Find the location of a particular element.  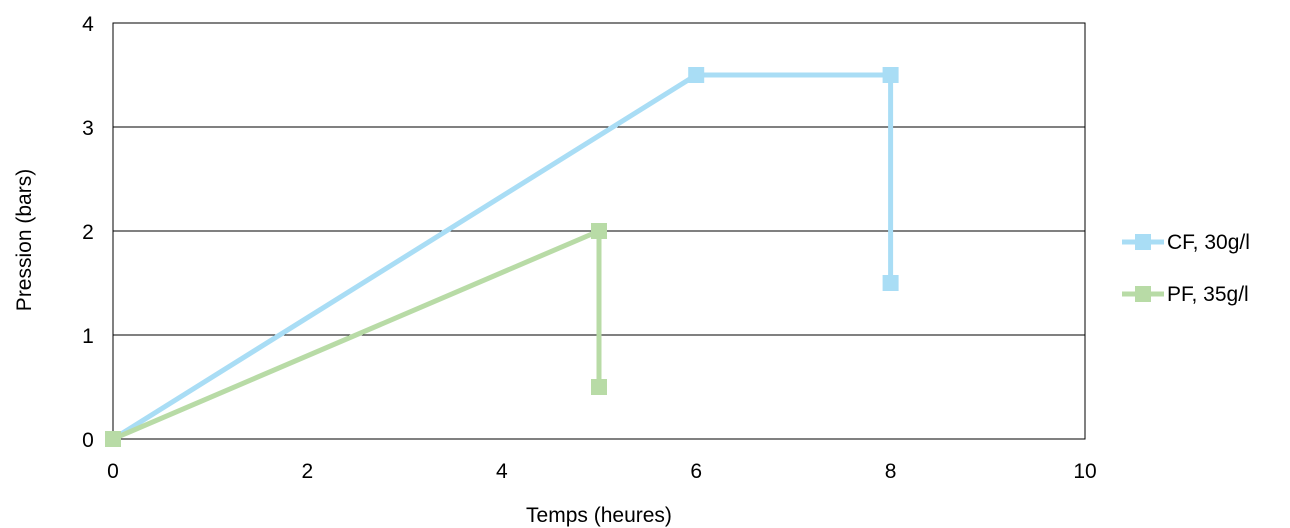

x-axis-ticks: 0 2 4 6 8 10 is located at coordinates (602, 471).